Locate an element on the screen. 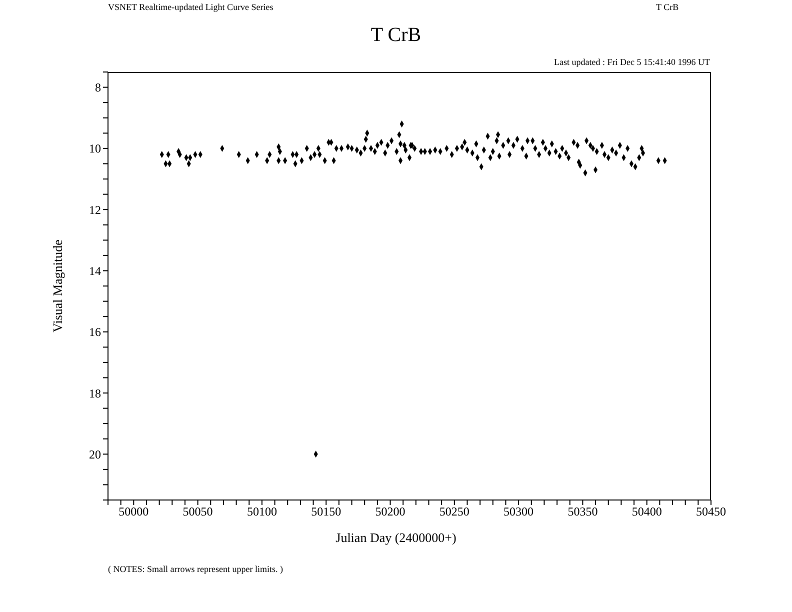 The width and height of the screenshot is (792, 612). text: VSNET Realtime-updated Light Curve Series is located at coordinates (191, 7).